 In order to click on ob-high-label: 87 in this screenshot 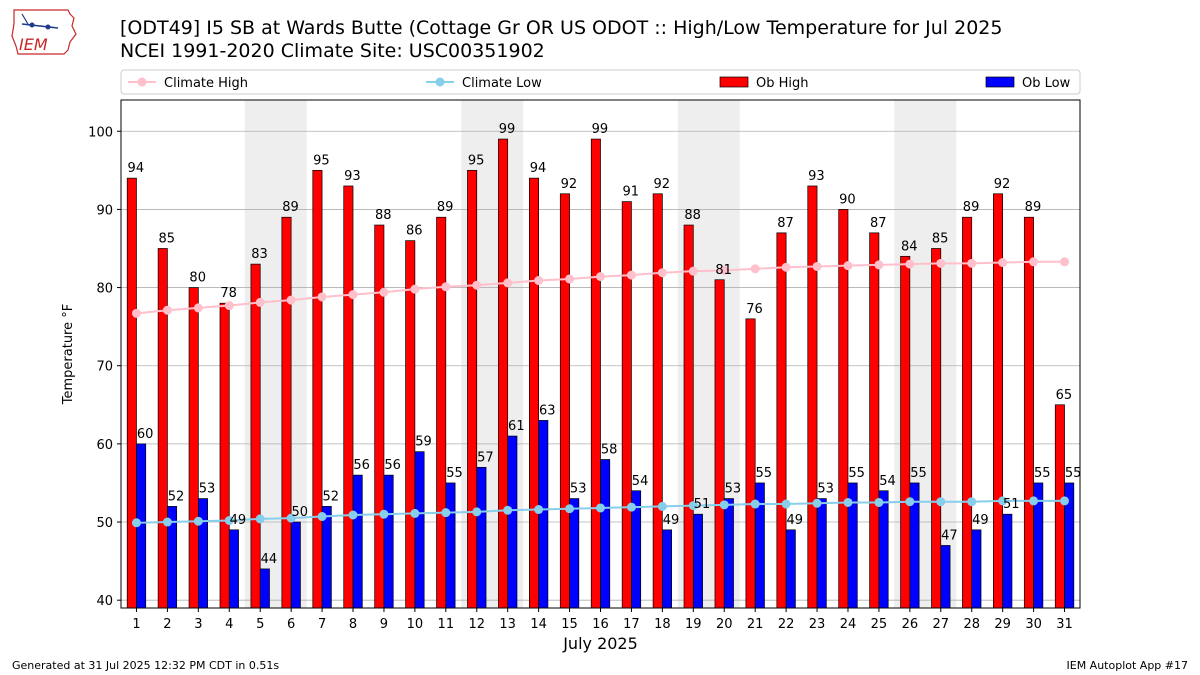, I will do `click(785, 223)`.